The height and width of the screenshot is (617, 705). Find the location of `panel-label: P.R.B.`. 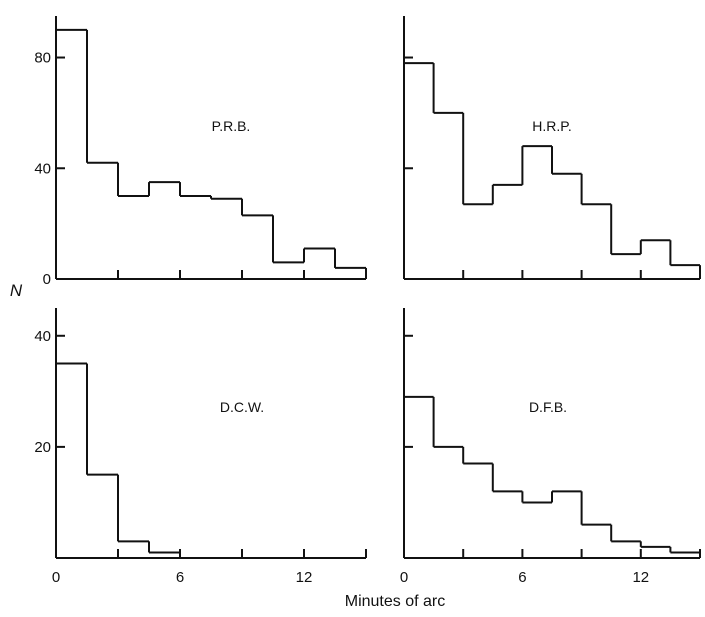

panel-label: P.R.B. is located at coordinates (231, 126).